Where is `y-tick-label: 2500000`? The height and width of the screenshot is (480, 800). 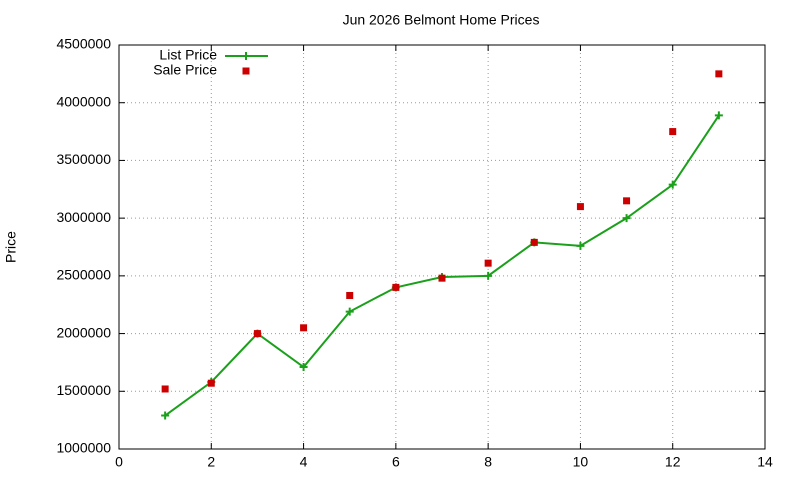
y-tick-label: 2500000 is located at coordinates (83, 275).